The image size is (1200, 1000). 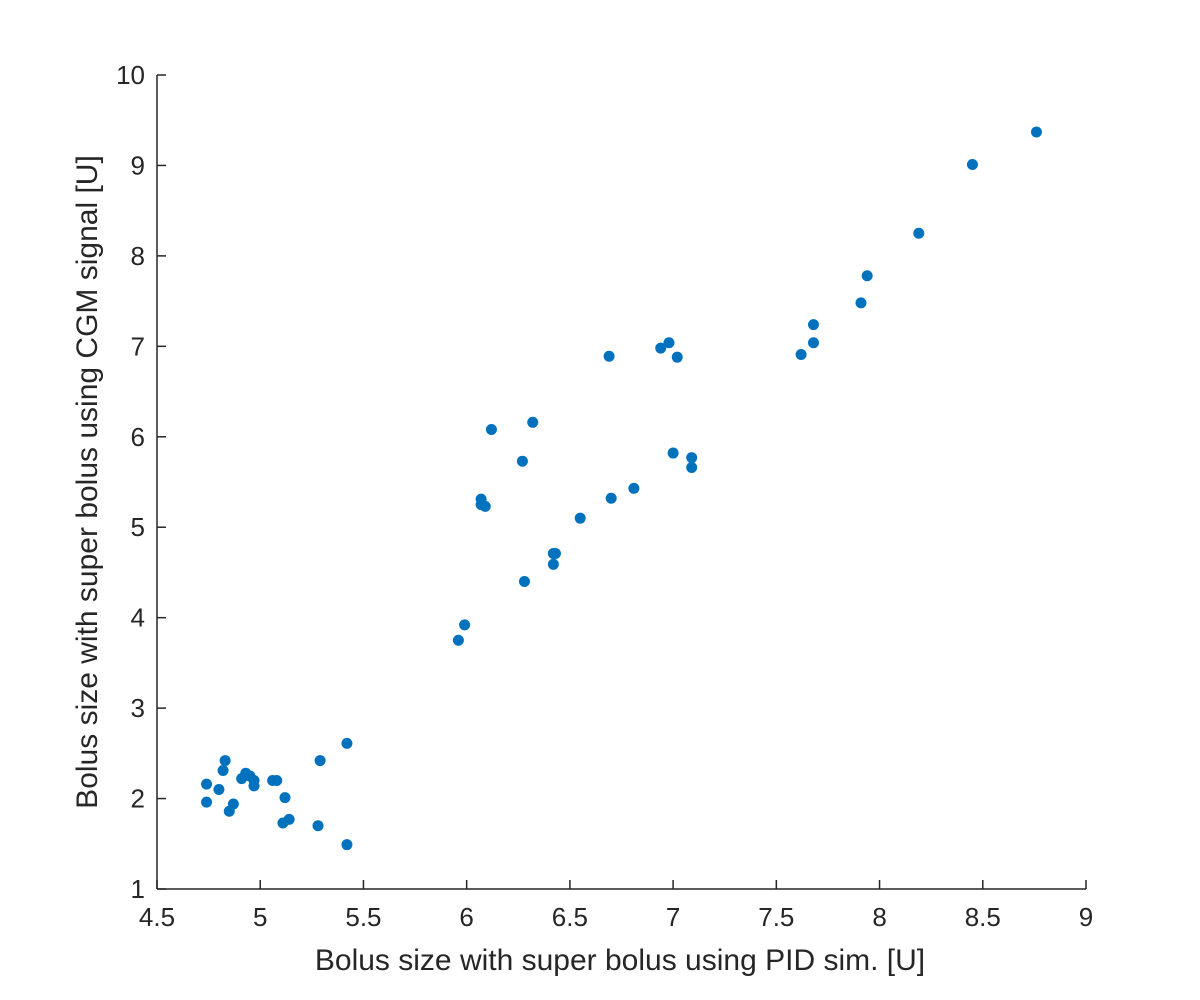 What do you see at coordinates (138, 256) in the screenshot?
I see `y-tick-label: 8` at bounding box center [138, 256].